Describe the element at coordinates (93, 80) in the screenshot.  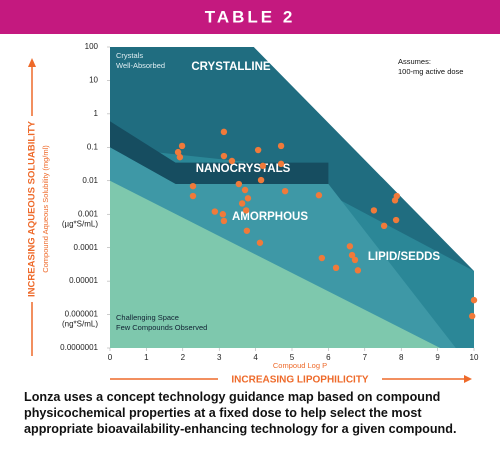
I see `y-tick-label: 10` at that location.